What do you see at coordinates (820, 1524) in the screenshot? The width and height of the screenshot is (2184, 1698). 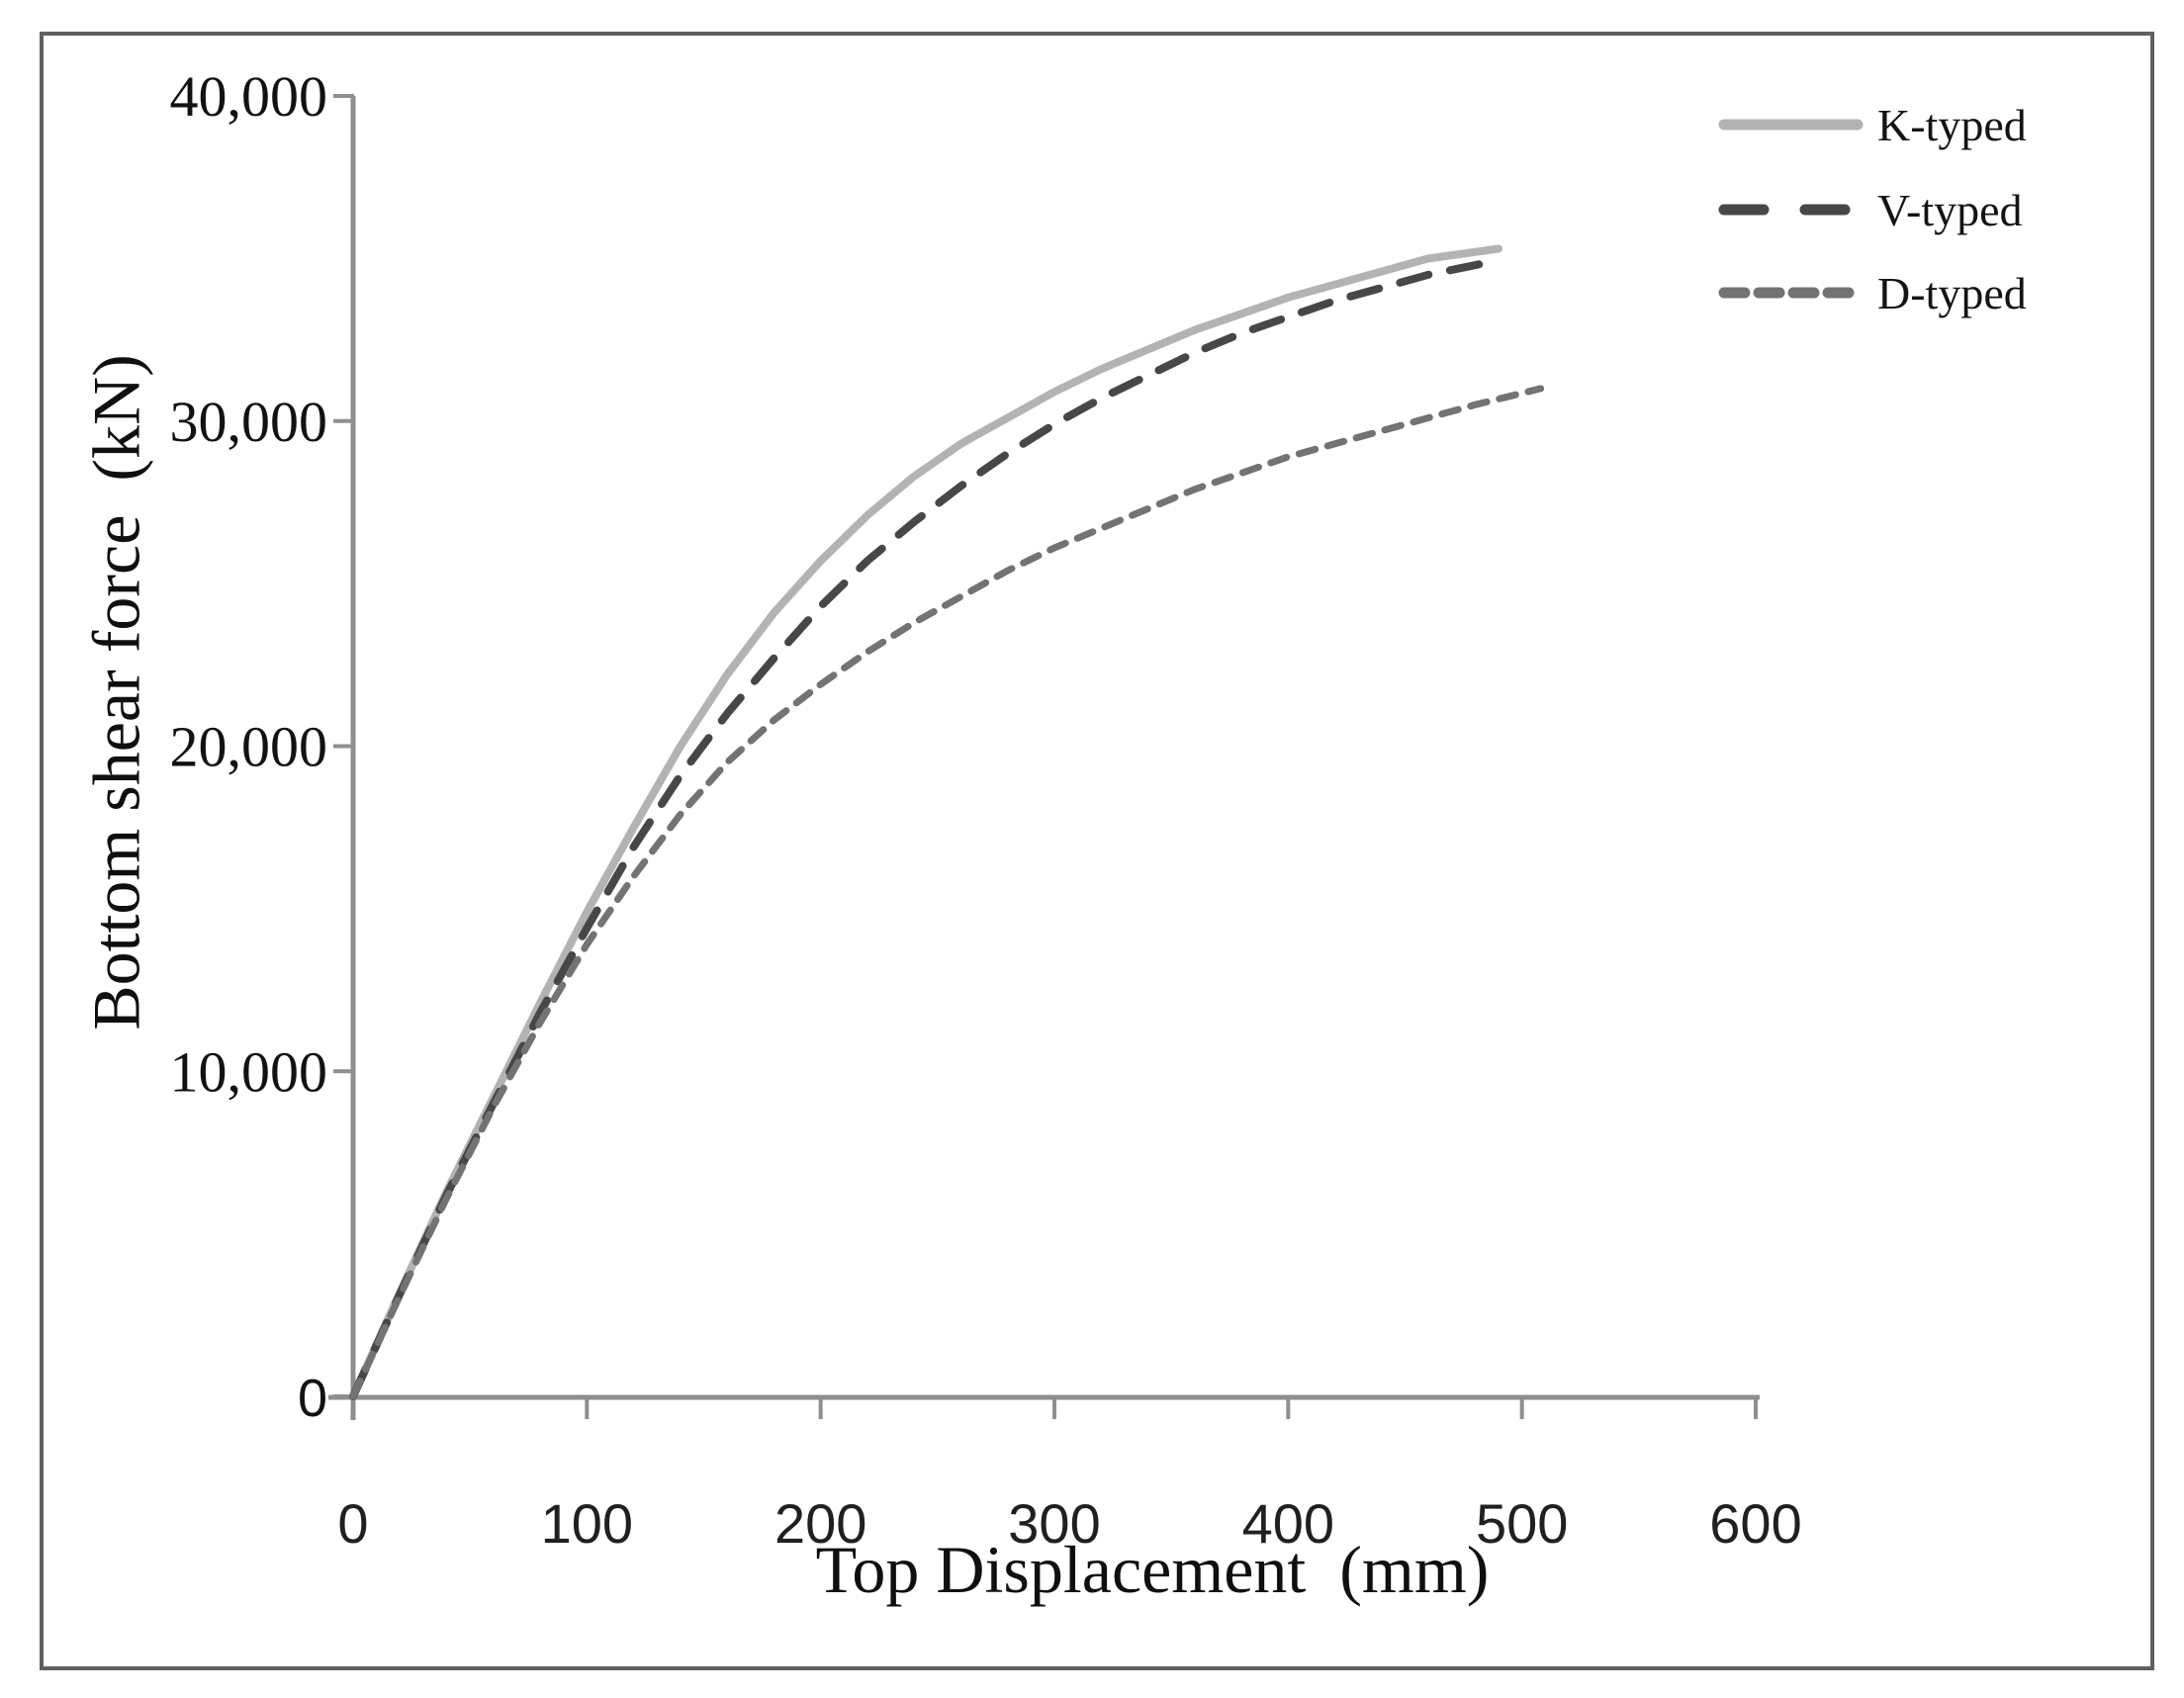 I see `x-tick-label: 200` at bounding box center [820, 1524].